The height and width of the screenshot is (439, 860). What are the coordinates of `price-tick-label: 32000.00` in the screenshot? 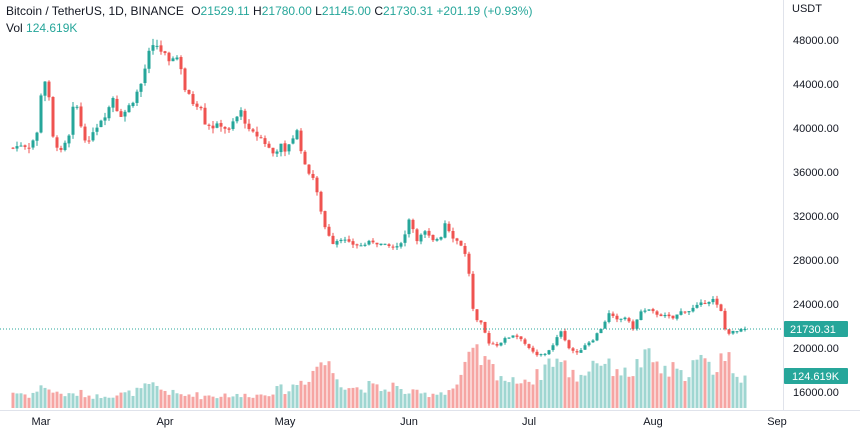 It's located at (816, 217).